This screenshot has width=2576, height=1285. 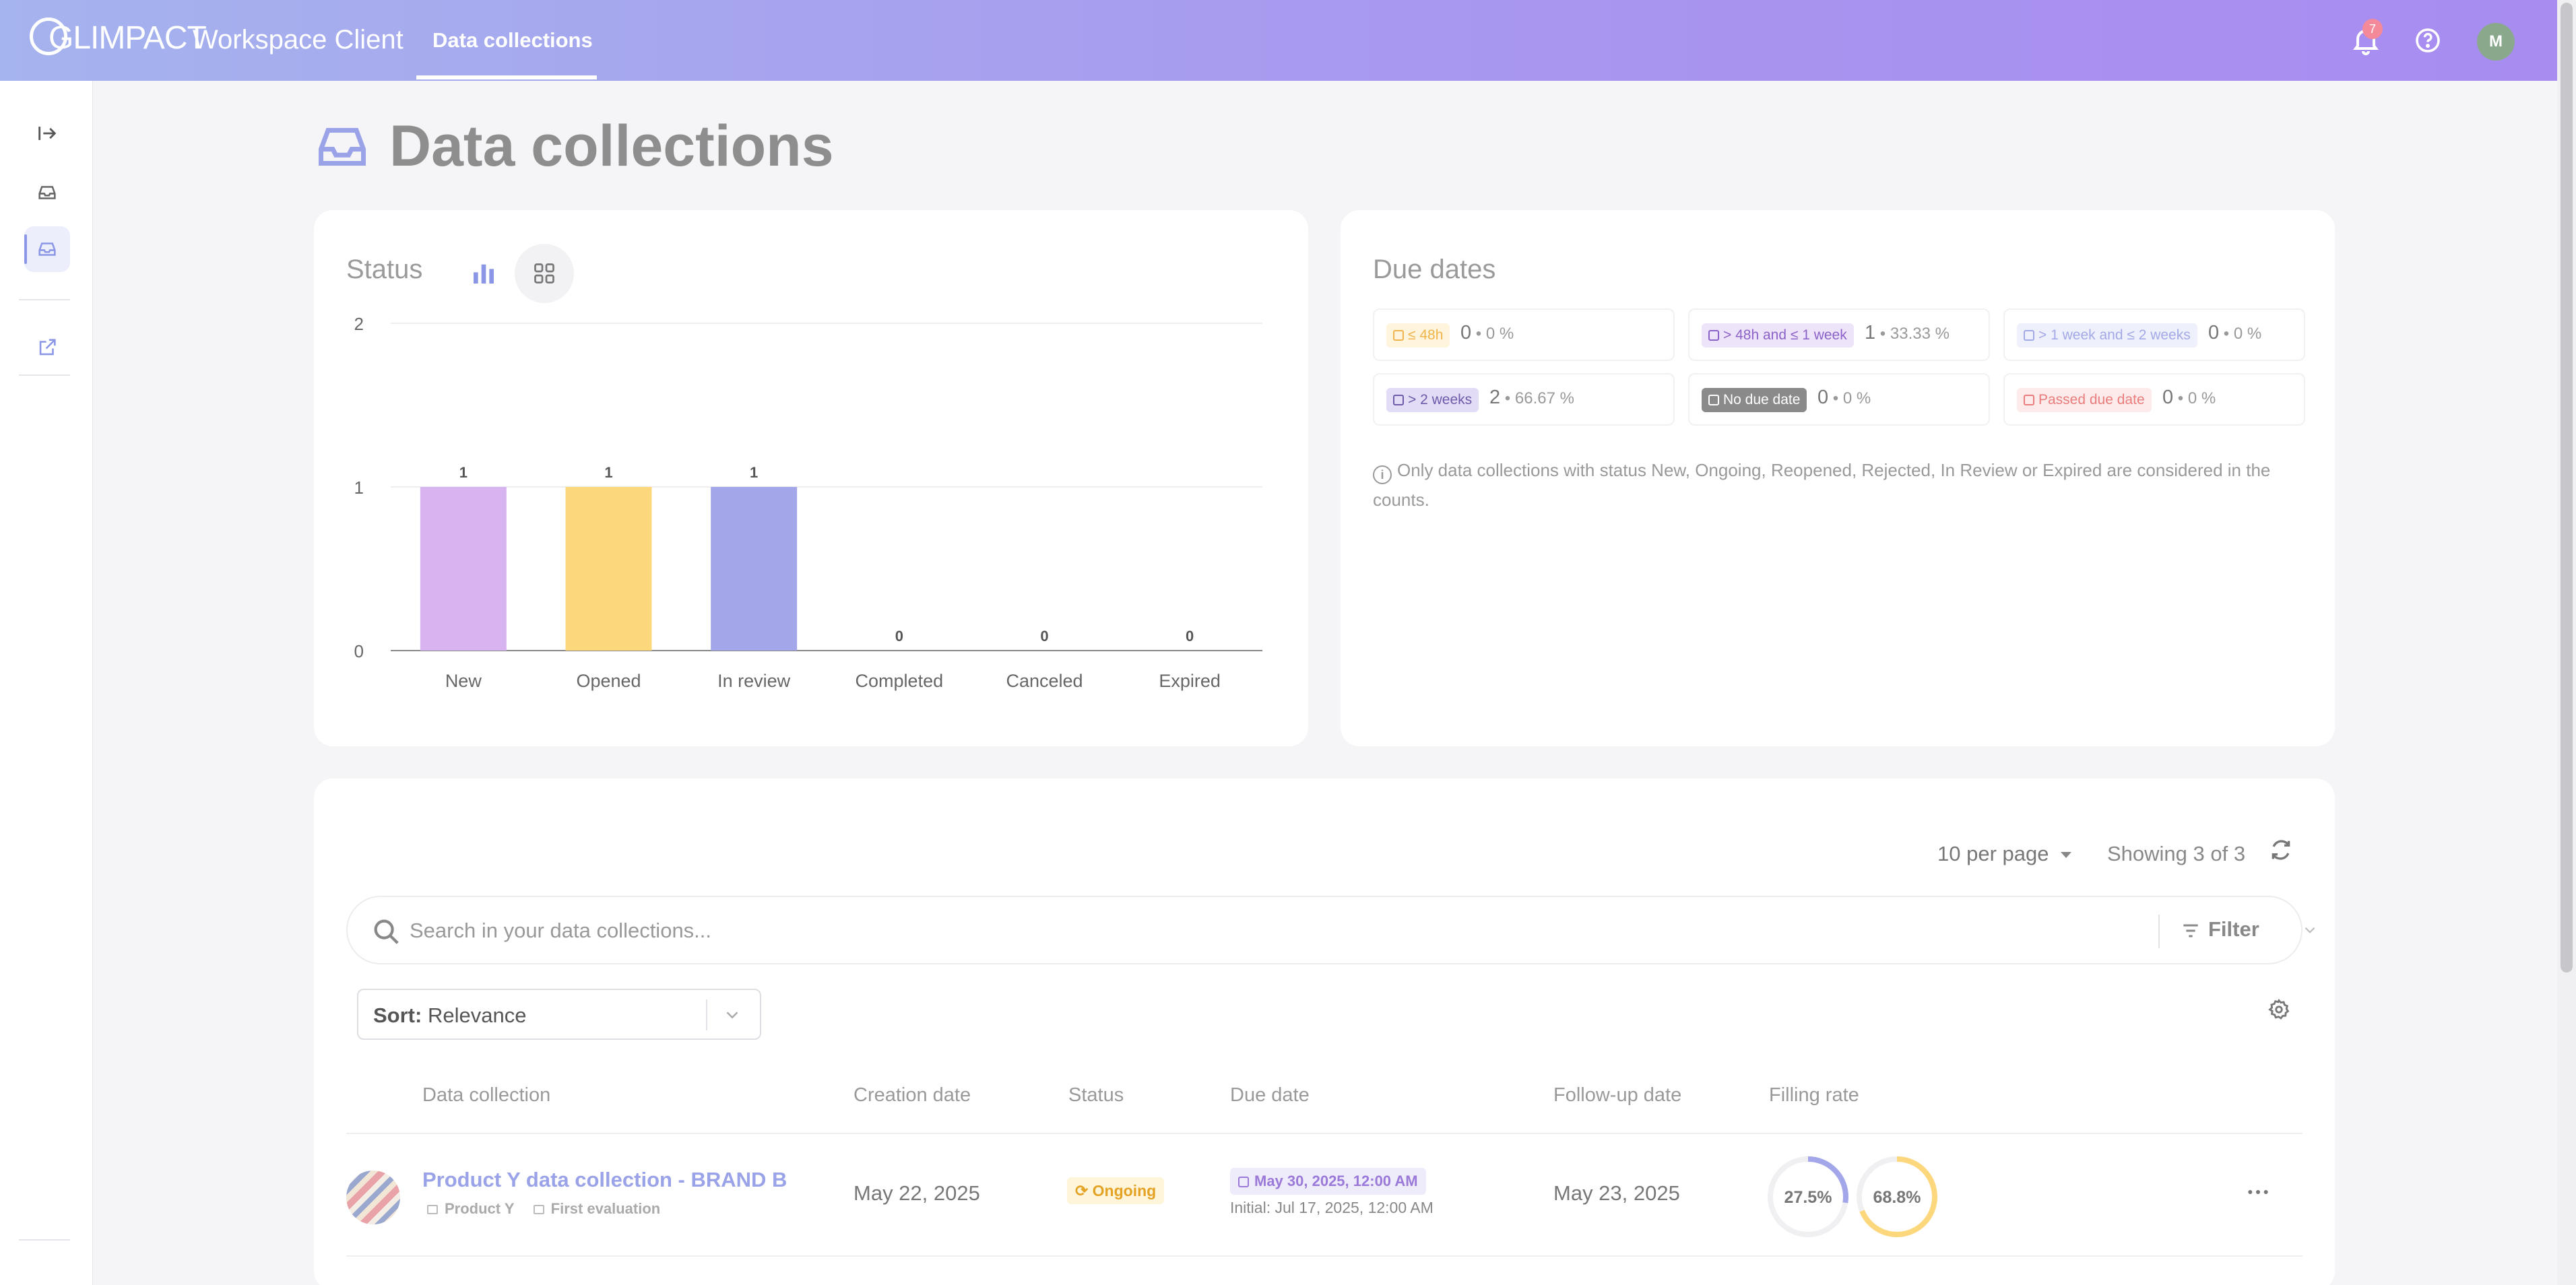 I want to click on user-avatar: M, so click(x=2496, y=42).